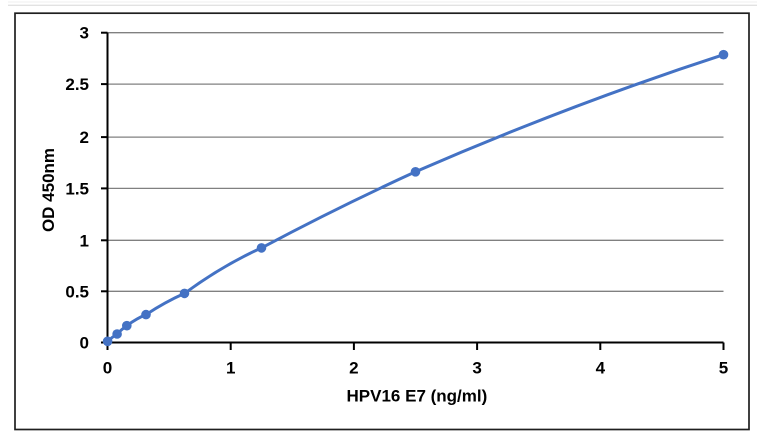 The image size is (764, 443). What do you see at coordinates (77, 84) in the screenshot?
I see `svg-text: 2.5` at bounding box center [77, 84].